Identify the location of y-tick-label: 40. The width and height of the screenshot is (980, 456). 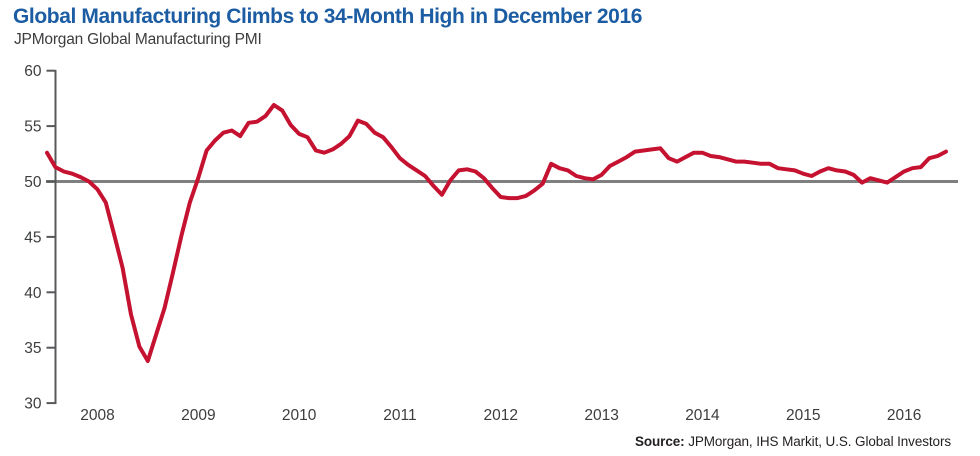
(33, 293).